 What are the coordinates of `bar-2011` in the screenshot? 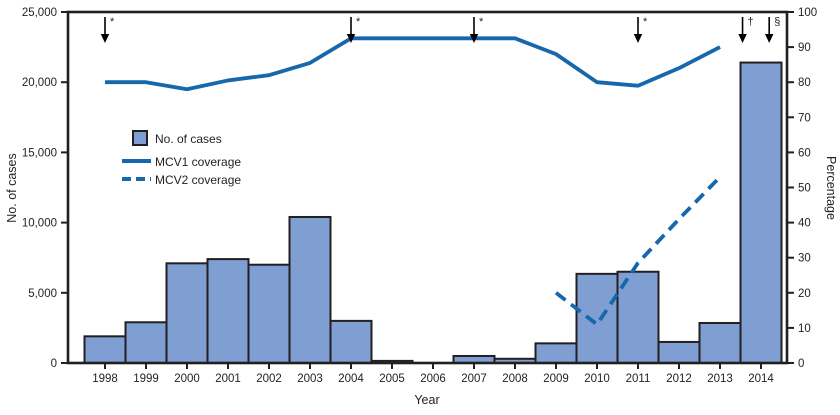 It's located at (638, 317).